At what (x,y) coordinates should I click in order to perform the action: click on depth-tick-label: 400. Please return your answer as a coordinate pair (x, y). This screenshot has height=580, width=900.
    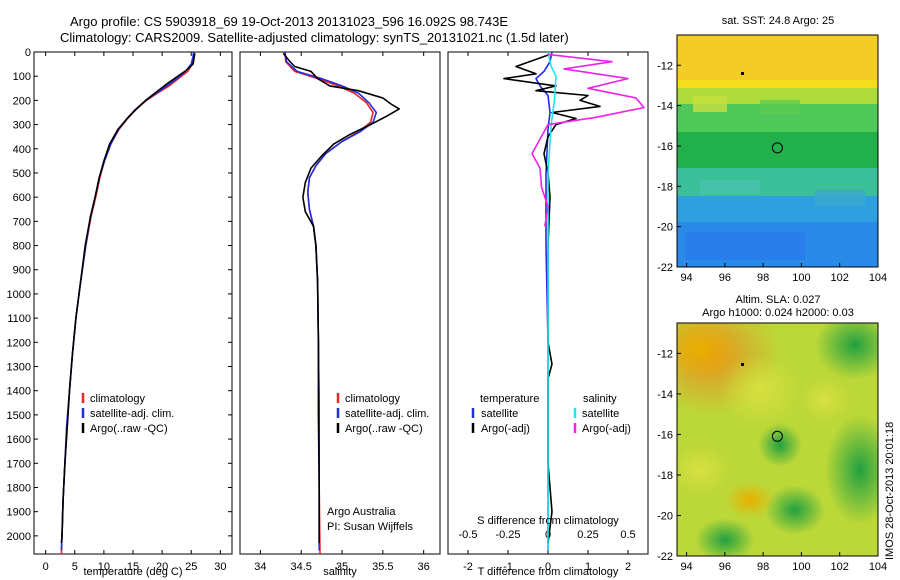
    Looking at the image, I should click on (22, 150).